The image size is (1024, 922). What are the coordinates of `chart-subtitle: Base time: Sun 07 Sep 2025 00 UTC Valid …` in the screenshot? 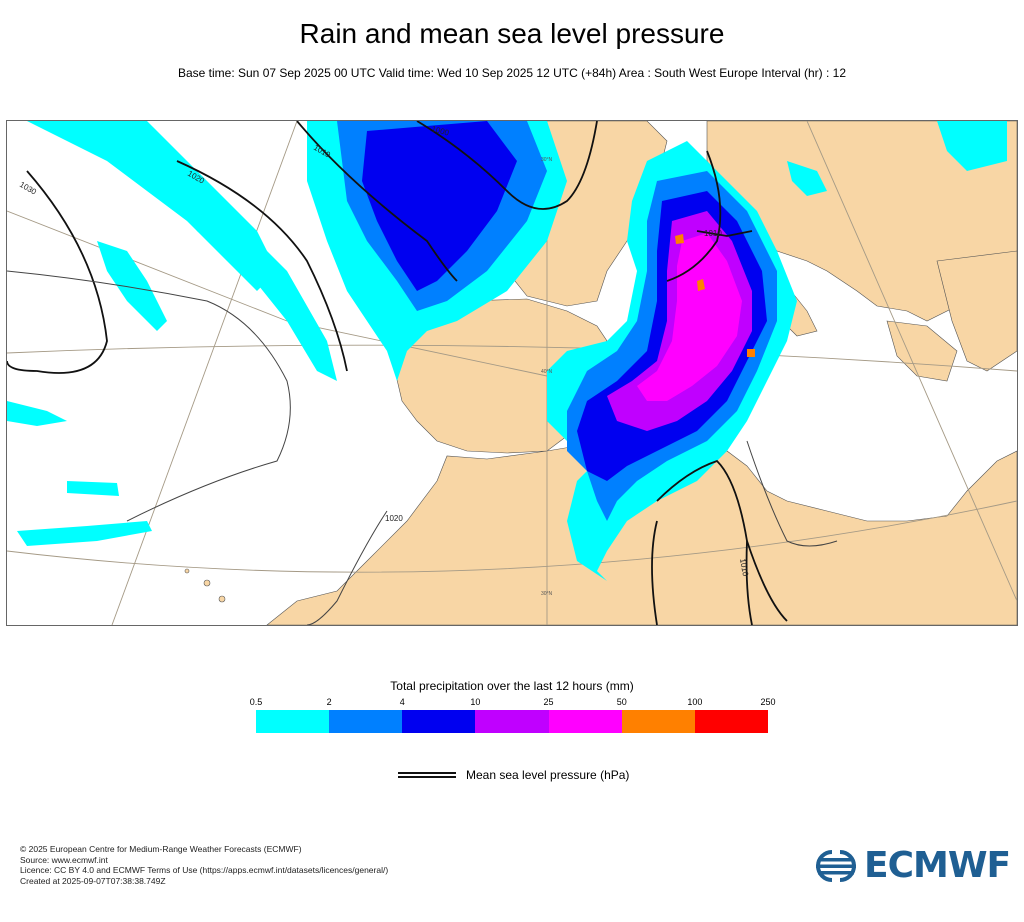 It's located at (512, 73).